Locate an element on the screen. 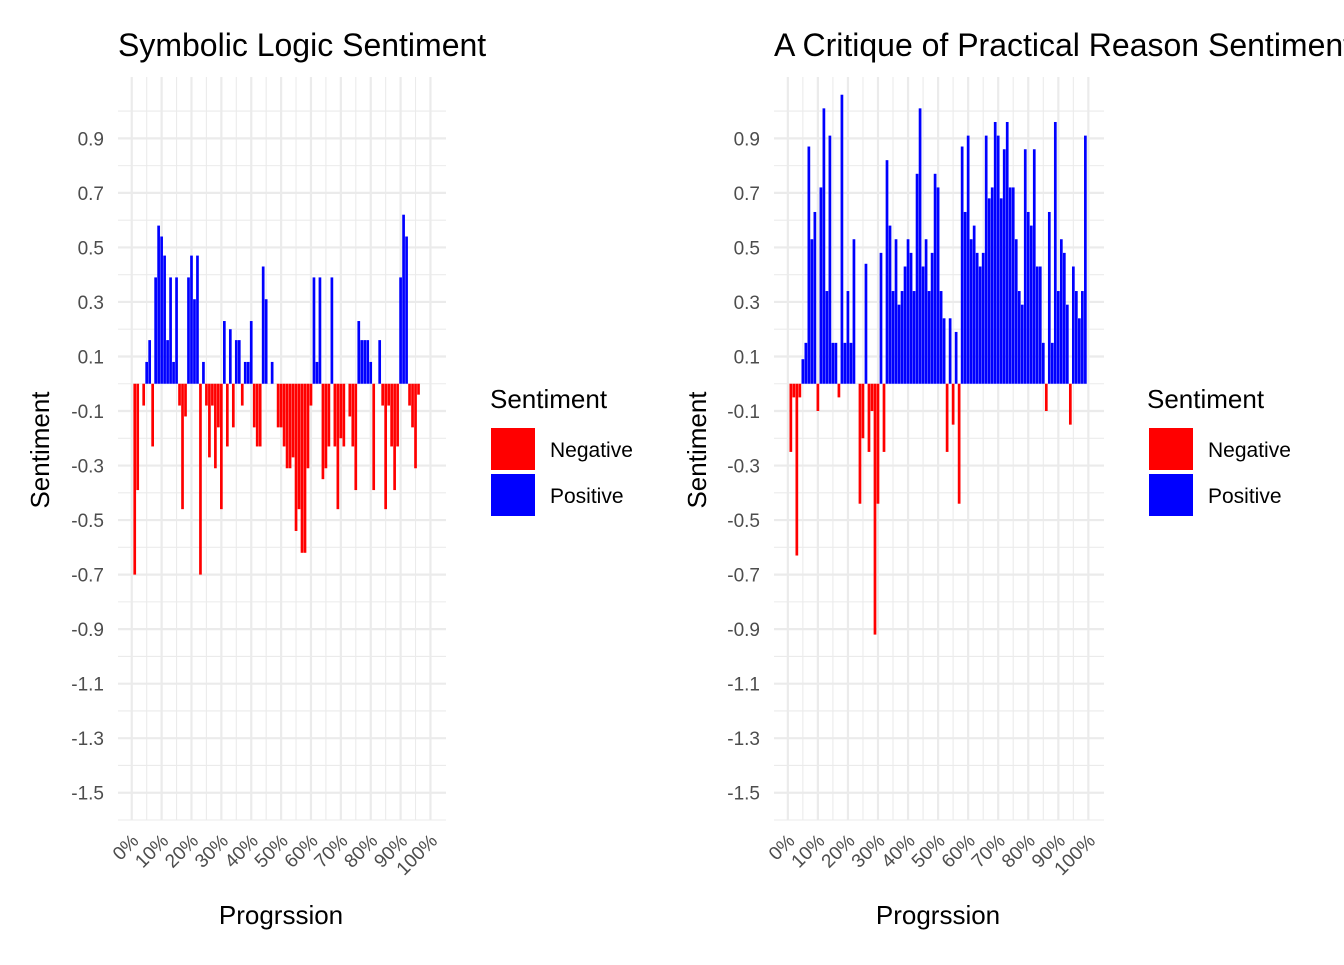 The height and width of the screenshot is (965, 1344). chart-title: Symbolic Logic Sentiment is located at coordinates (302, 45).